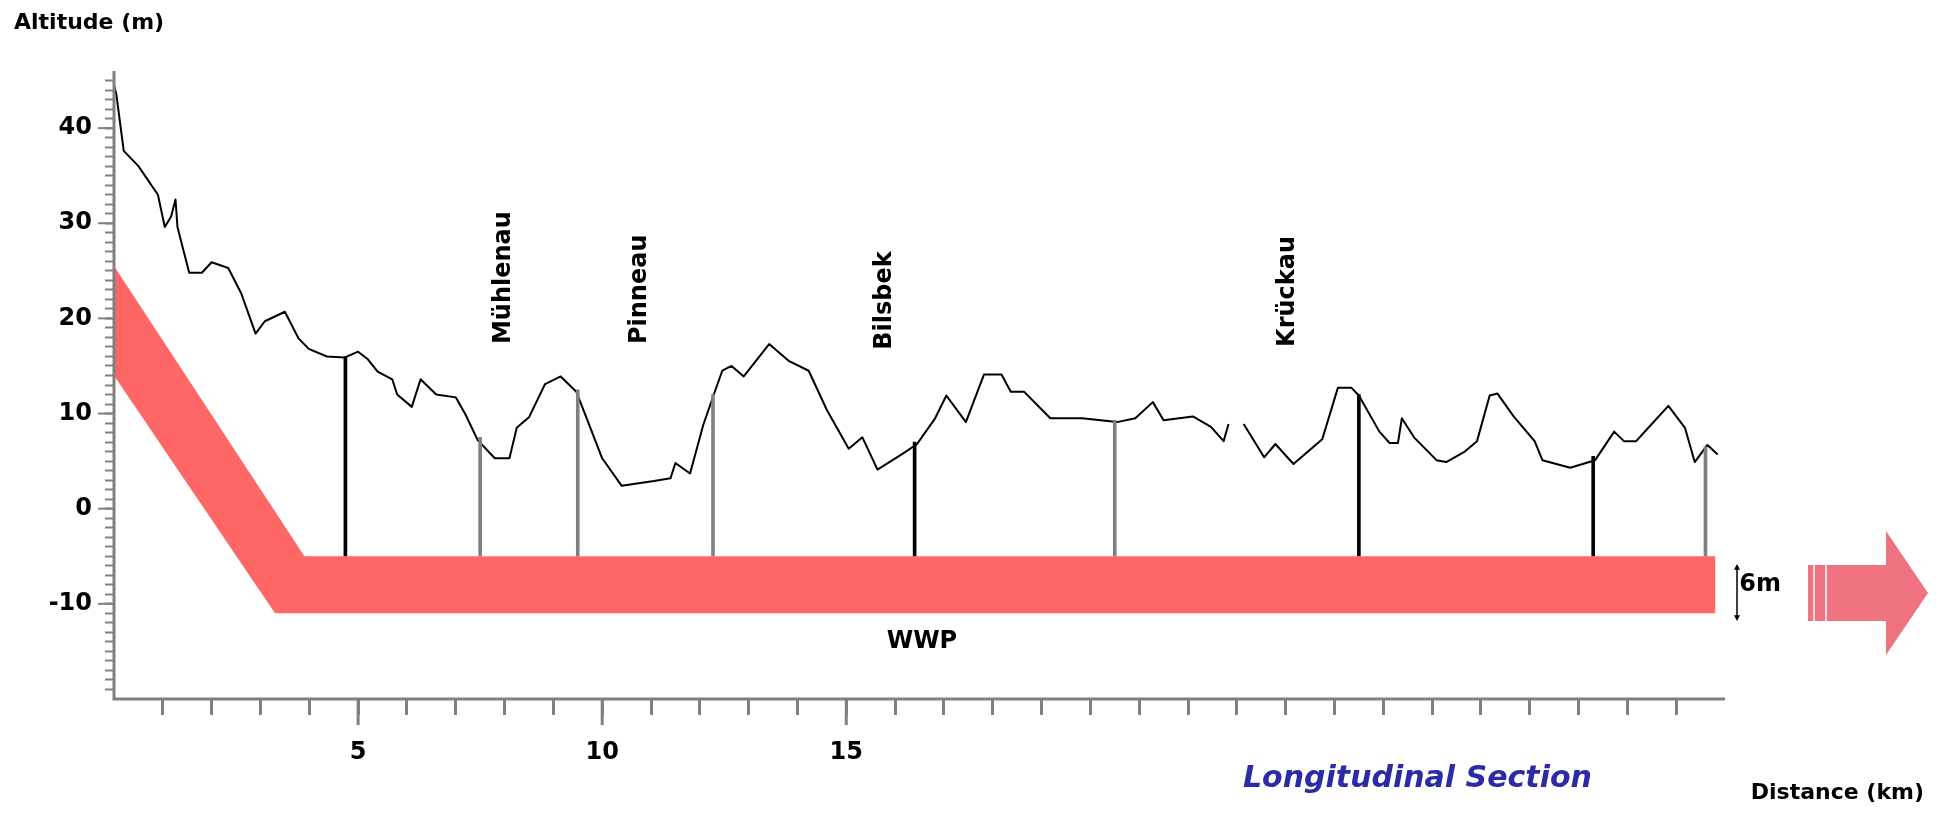 The width and height of the screenshot is (1940, 822). Describe the element at coordinates (75, 411) in the screenshot. I see `y-tick-label: 10` at that location.